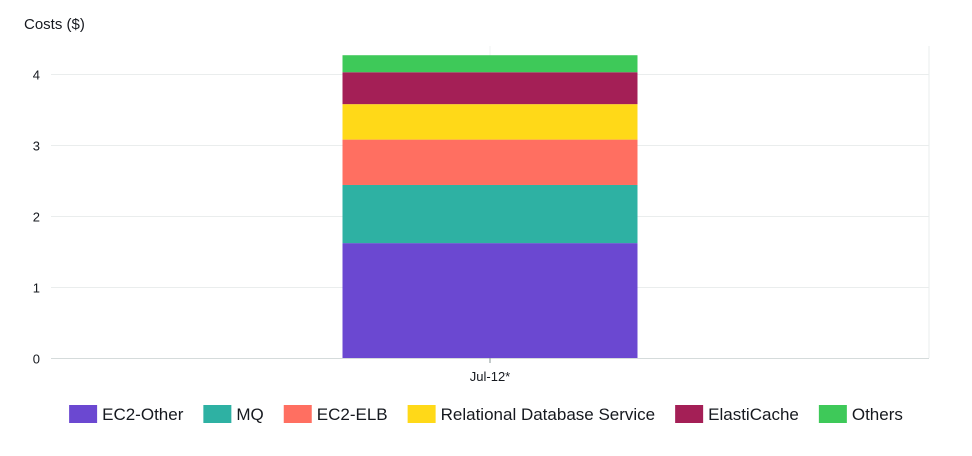  Describe the element at coordinates (490, 122) in the screenshot. I see `bar-segment-relational-database-service` at that location.